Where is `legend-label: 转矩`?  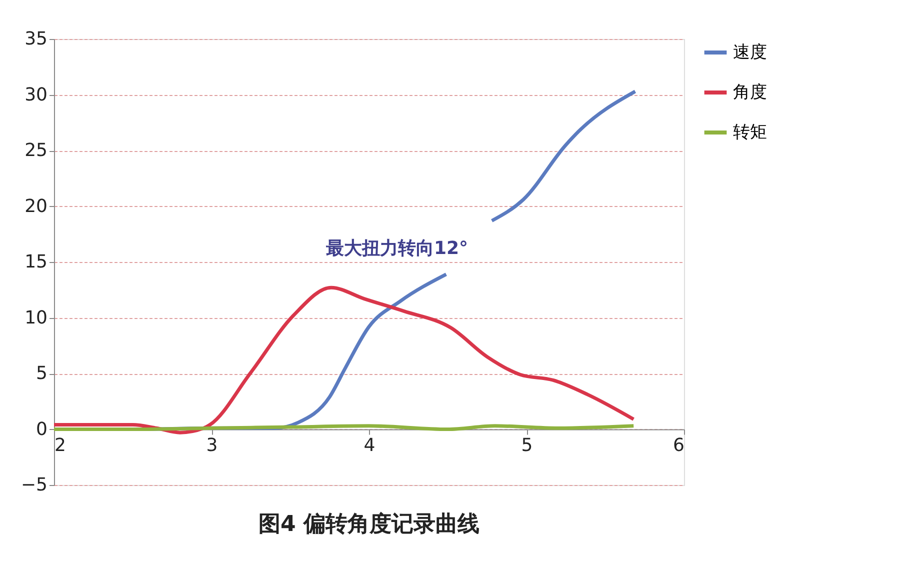
legend-label: 转矩 is located at coordinates (750, 132).